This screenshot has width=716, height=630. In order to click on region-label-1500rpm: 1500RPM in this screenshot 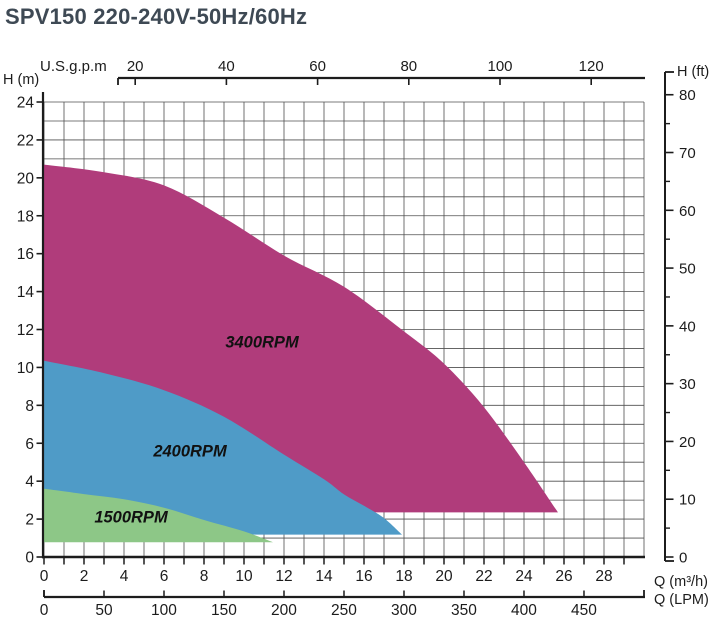, I will do `click(131, 518)`.